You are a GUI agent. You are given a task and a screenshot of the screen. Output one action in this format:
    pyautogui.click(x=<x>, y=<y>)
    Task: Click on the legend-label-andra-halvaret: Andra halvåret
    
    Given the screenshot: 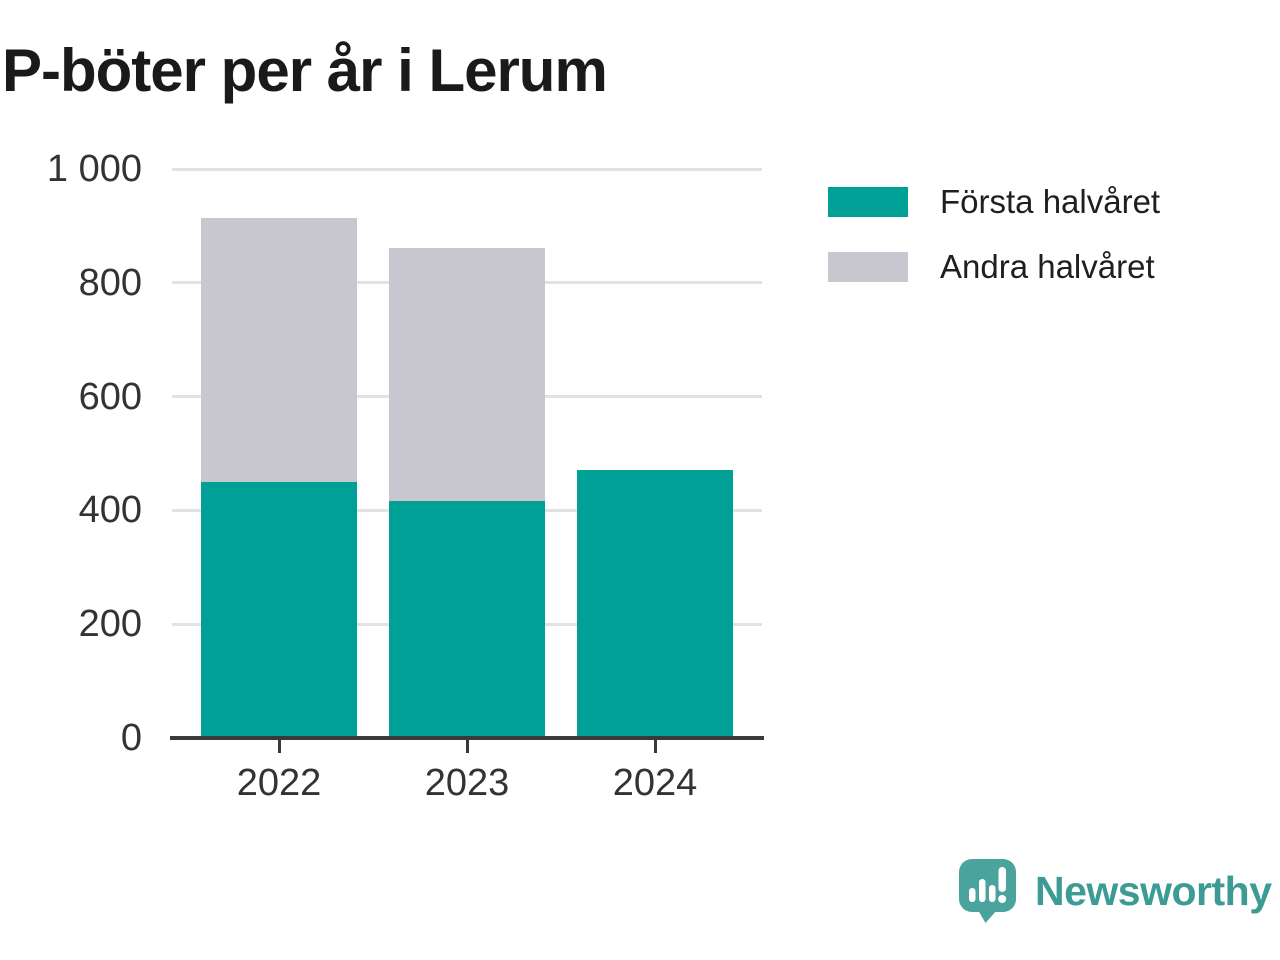 What is the action you would take?
    pyautogui.click(x=1047, y=266)
    